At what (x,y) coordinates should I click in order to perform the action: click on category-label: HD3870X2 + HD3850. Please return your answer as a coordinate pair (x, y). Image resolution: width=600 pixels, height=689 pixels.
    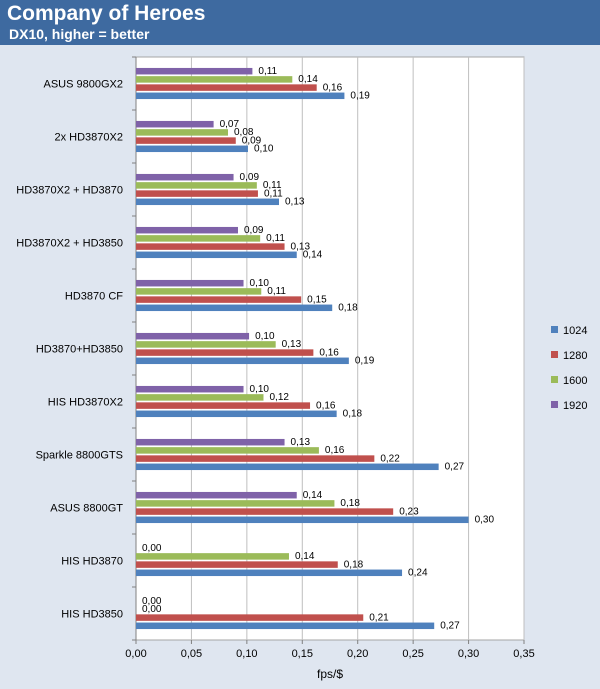
    Looking at the image, I should click on (69, 244).